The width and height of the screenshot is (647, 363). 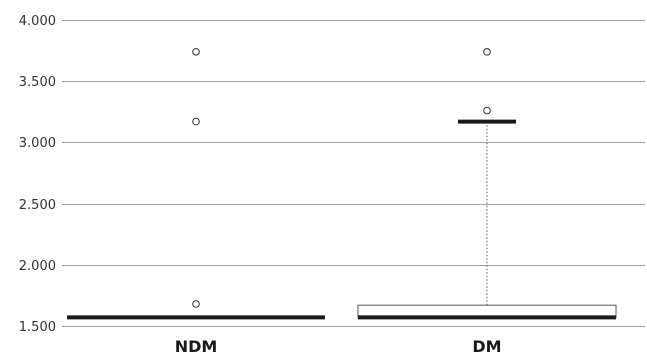 I want to click on y-axis-tick-labels: 1.500 2.000 2.500 3.000 3.500 4.000, so click(x=37, y=174).